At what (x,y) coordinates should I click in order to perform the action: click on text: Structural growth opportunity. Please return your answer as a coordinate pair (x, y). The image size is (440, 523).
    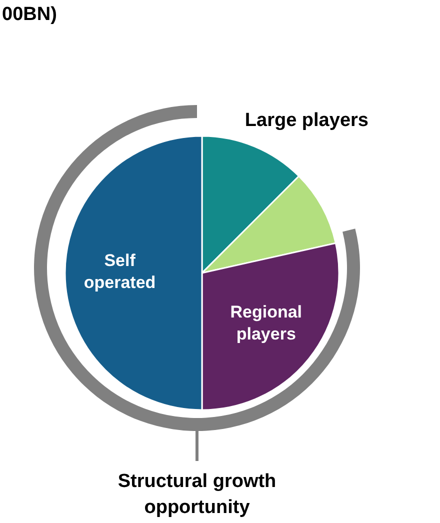
    Looking at the image, I should click on (197, 494).